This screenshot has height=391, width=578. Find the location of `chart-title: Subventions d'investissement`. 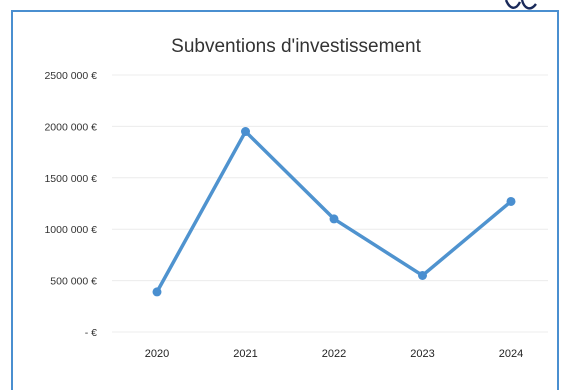

chart-title: Subventions d'investissement is located at coordinates (296, 46).